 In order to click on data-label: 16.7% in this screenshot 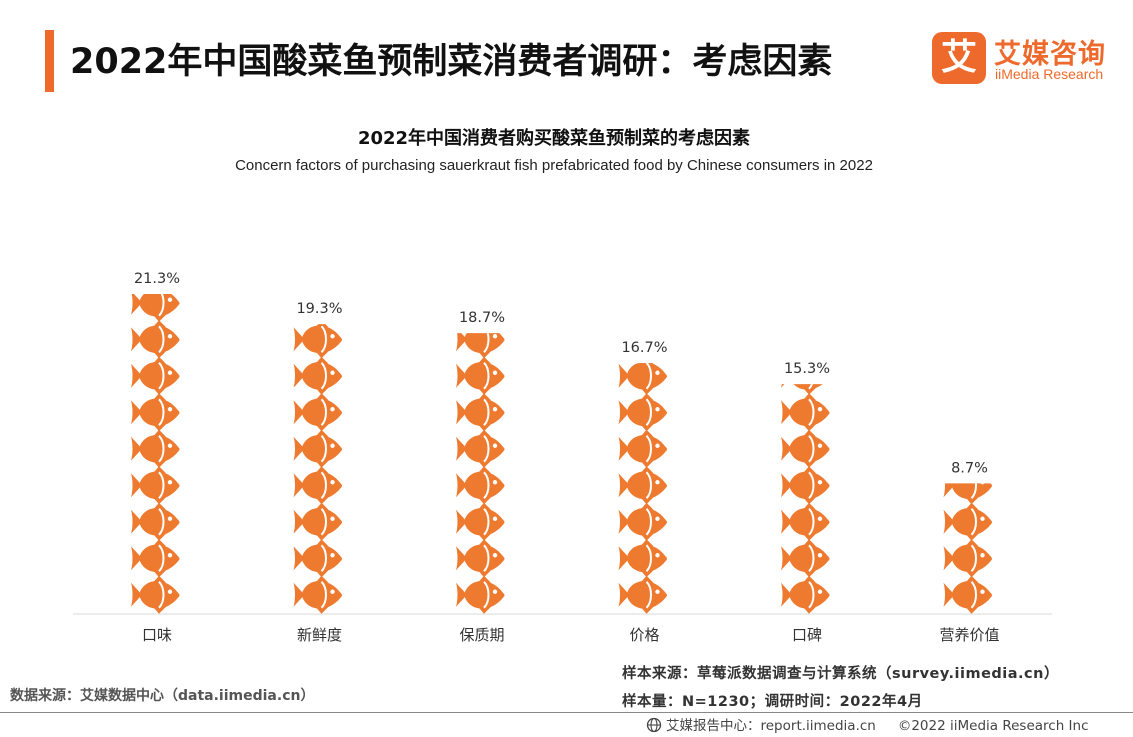, I will do `click(644, 348)`.